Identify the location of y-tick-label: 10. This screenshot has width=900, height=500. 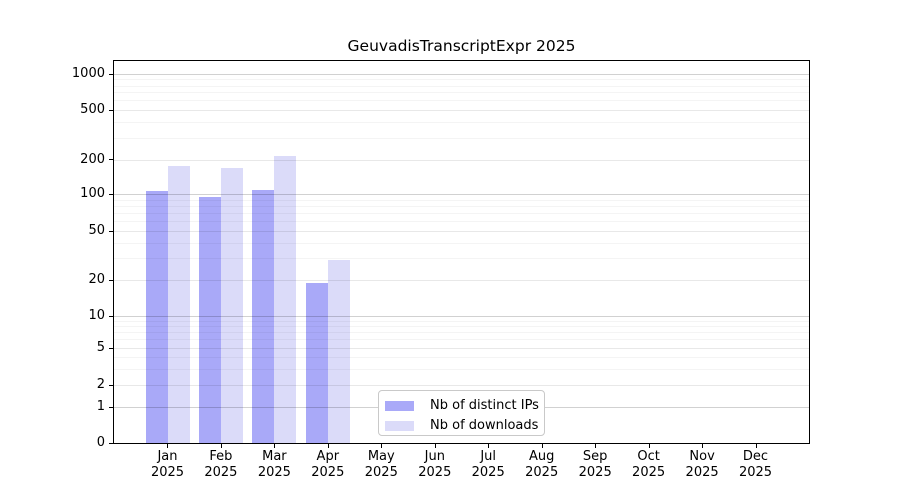
(96, 315).